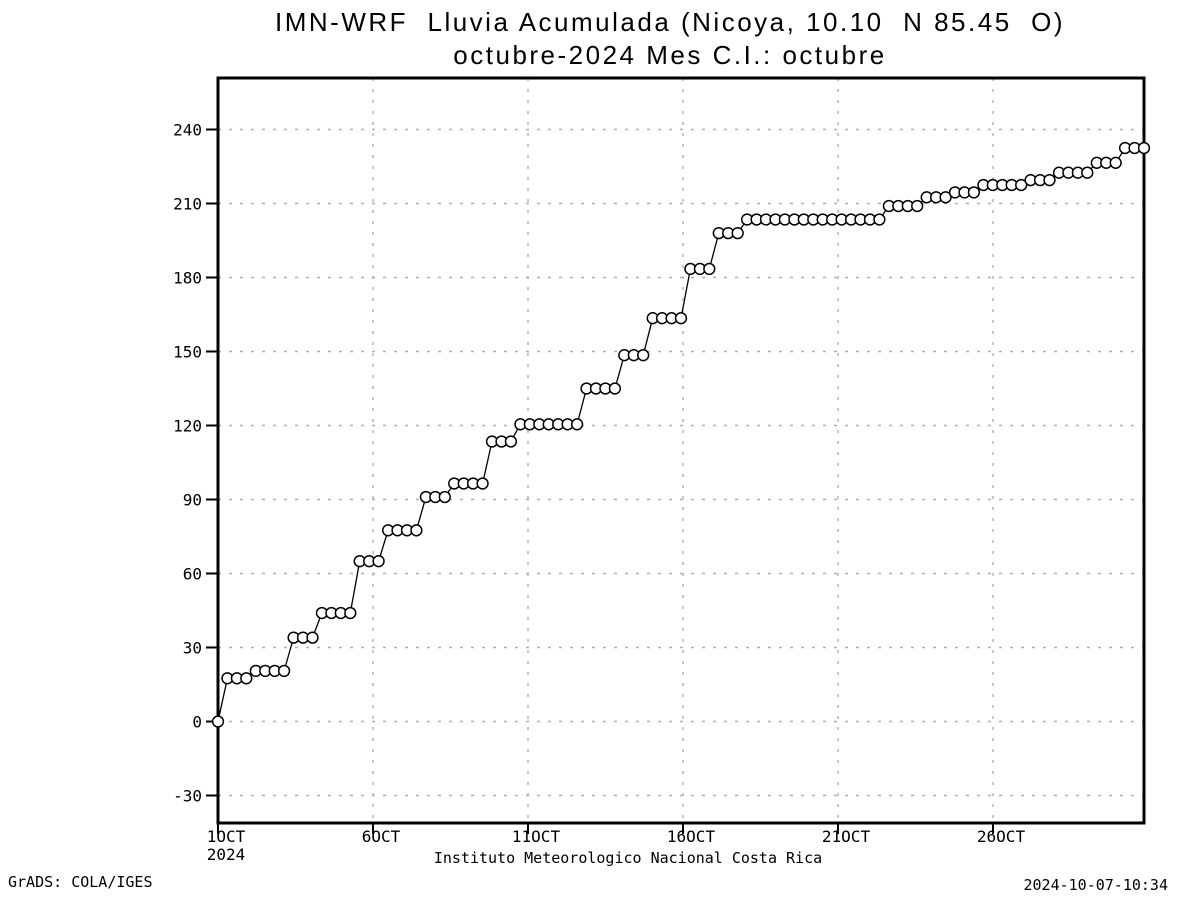 The width and height of the screenshot is (1200, 900). I want to click on y-tick-label: 0, so click(197, 722).